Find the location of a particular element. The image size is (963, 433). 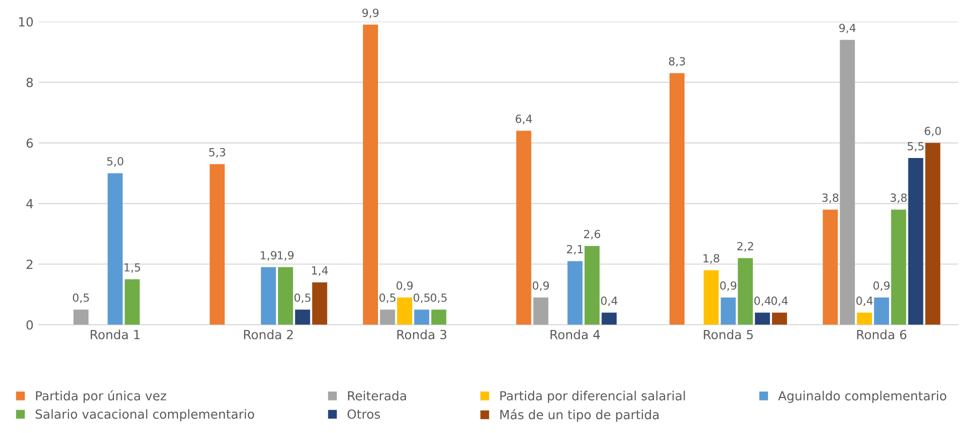

x-tick-label: Ronda 1 is located at coordinates (115, 335).